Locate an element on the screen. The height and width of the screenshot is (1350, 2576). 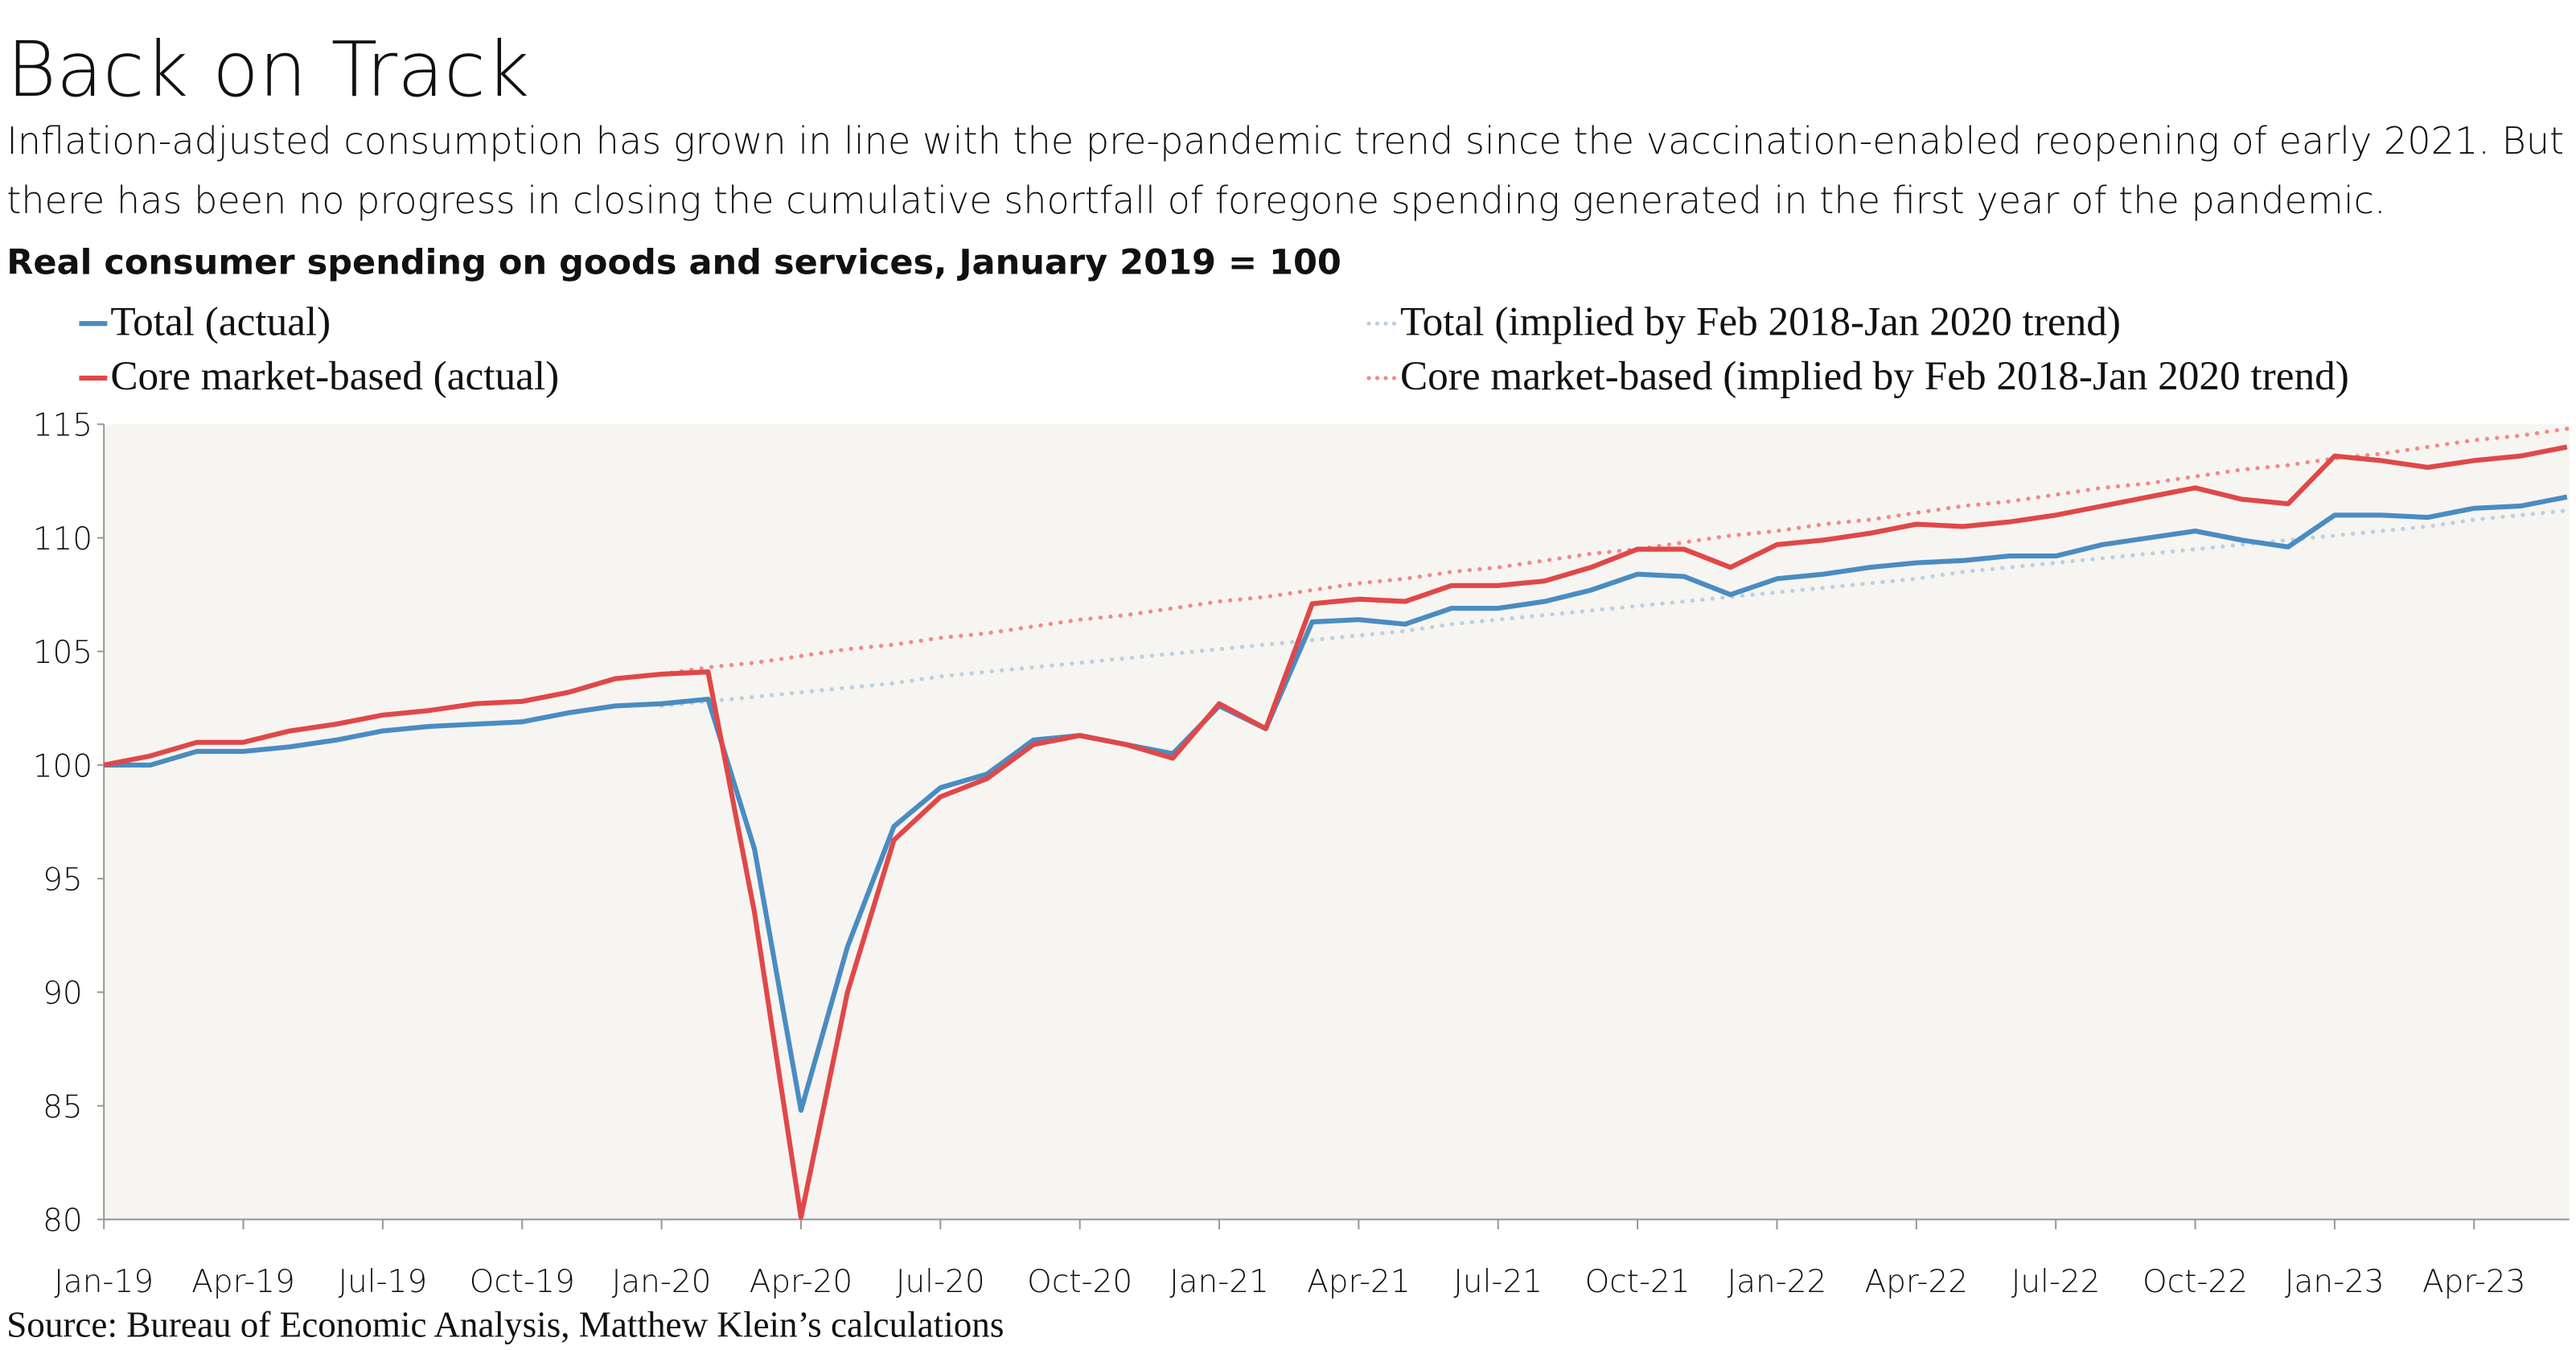
legend-label: Total (actual) is located at coordinates (220, 322).